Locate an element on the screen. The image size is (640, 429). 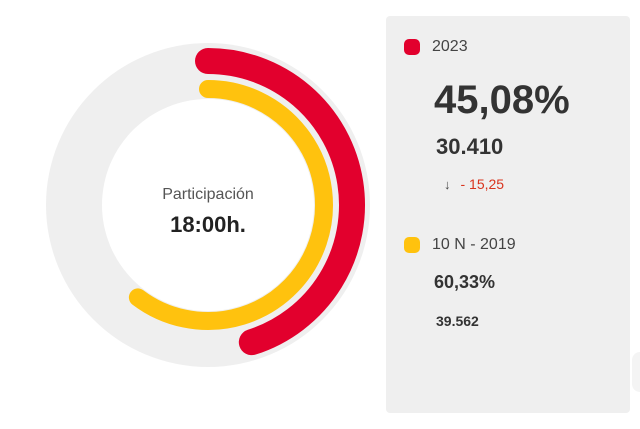
percent-2019: 60,33% is located at coordinates (465, 282).